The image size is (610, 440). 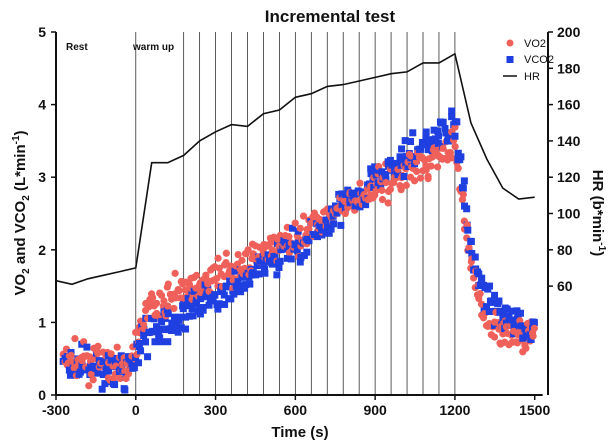 I want to click on legend-marker-vco2, so click(x=510, y=59).